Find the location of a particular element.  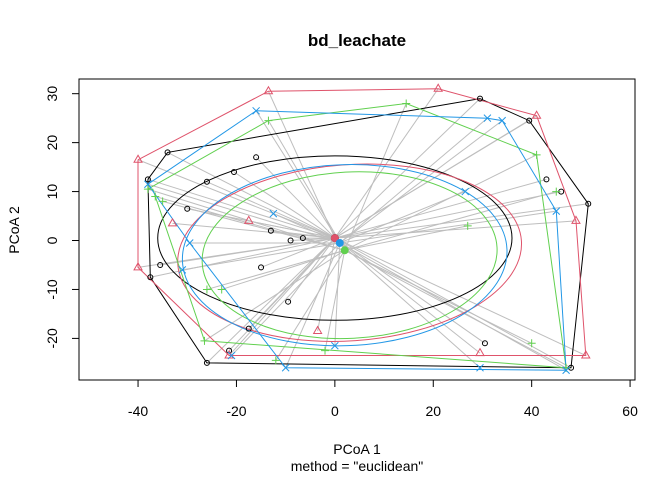

x-tick-label: 0 is located at coordinates (335, 411).